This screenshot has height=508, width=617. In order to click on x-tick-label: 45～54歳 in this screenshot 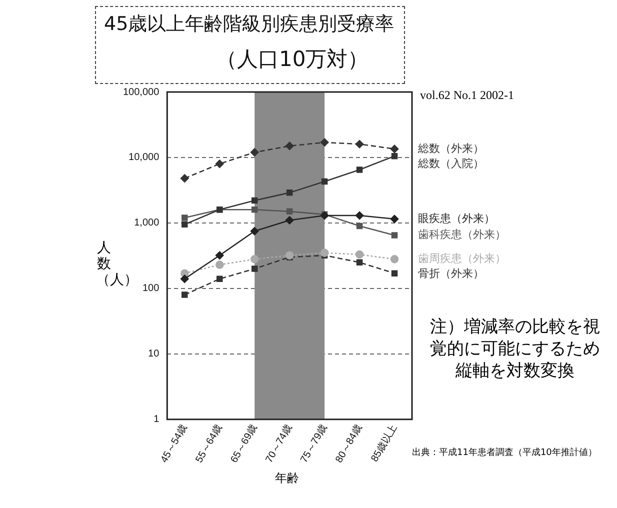, I will do `click(174, 443)`.